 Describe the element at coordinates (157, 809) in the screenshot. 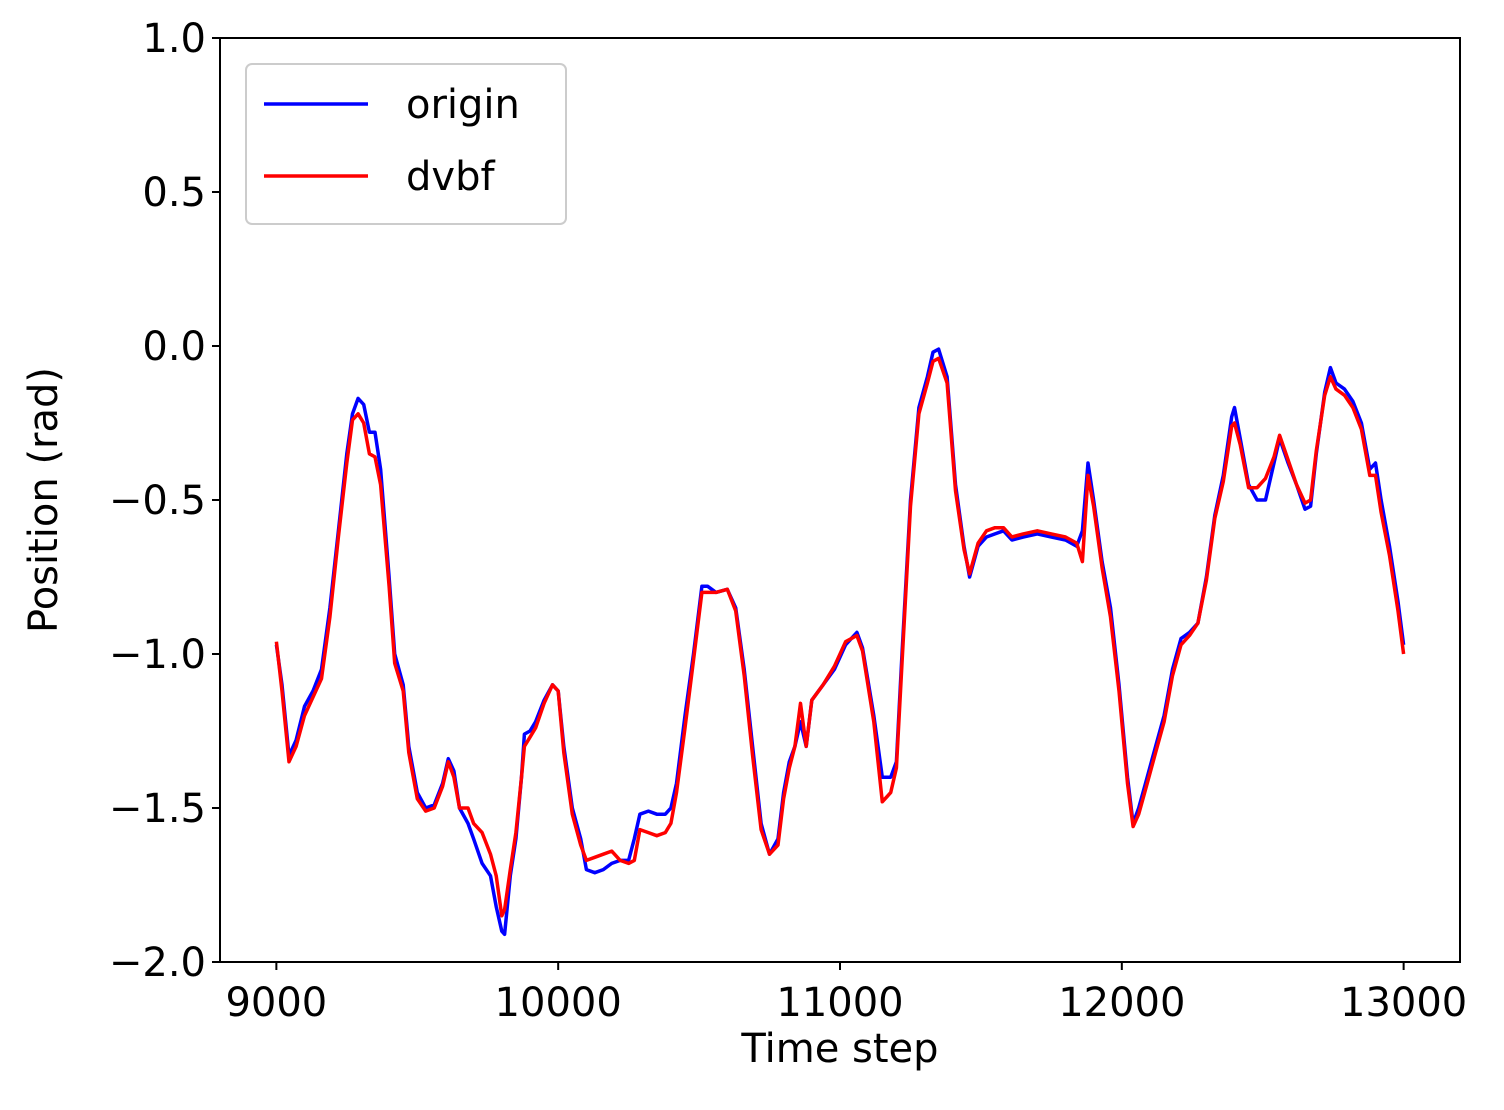

I see `y-tick-label: −1.5` at that location.